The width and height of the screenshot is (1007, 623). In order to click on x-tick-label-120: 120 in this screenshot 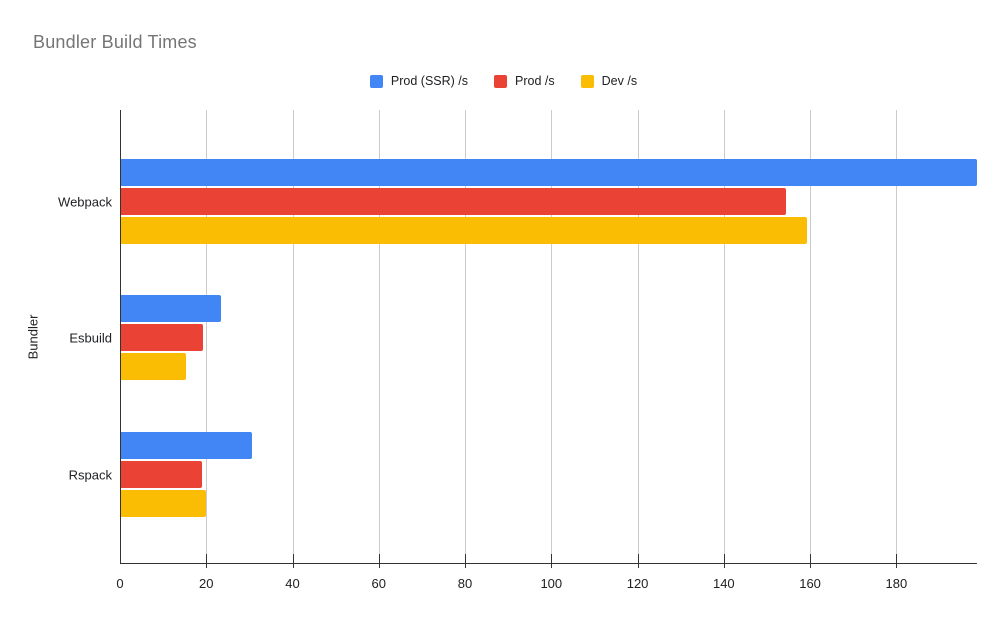, I will do `click(637, 583)`.